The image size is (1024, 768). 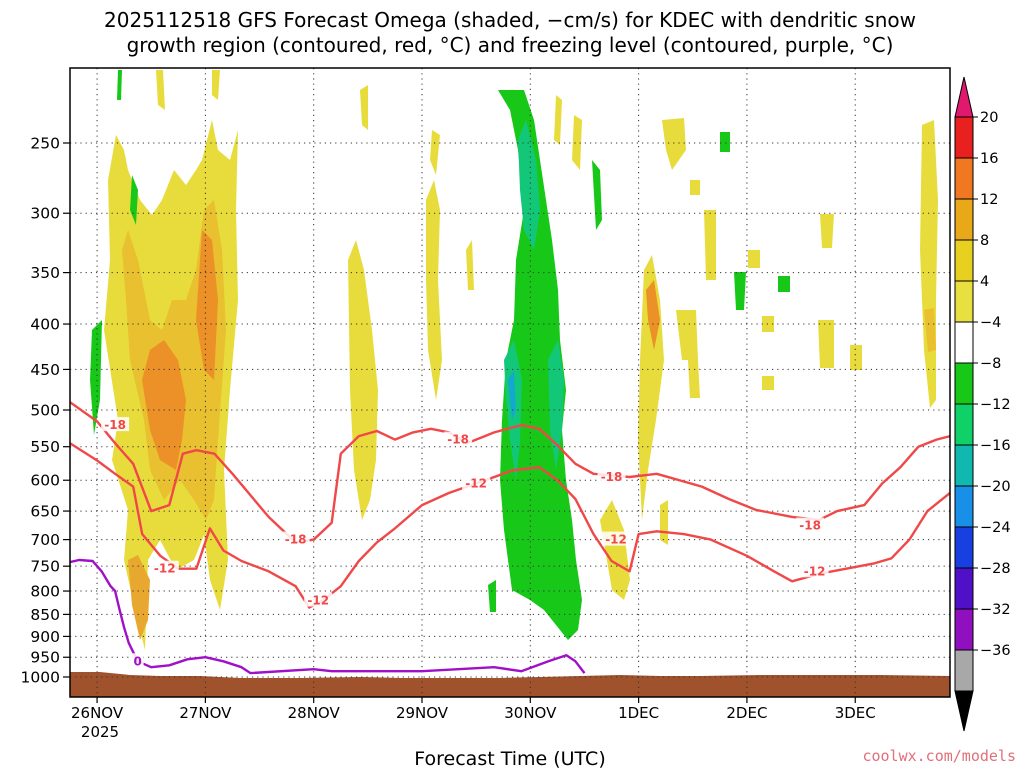 What do you see at coordinates (964, 97) in the screenshot?
I see `colorbar-top-arrow` at bounding box center [964, 97].